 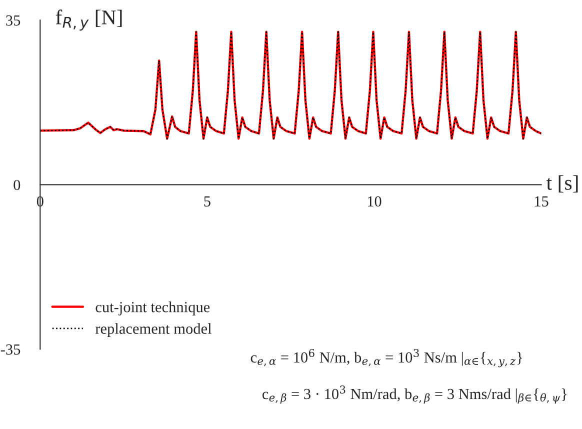 I want to click on text: c$_{e,β}$ = 3 · 10$^{3}$ Nm/rad, b$_{e,β}$ = 3 Nms/rad |$_{β∈}${$_{θ,ψ}$}, so click(x=414, y=395).